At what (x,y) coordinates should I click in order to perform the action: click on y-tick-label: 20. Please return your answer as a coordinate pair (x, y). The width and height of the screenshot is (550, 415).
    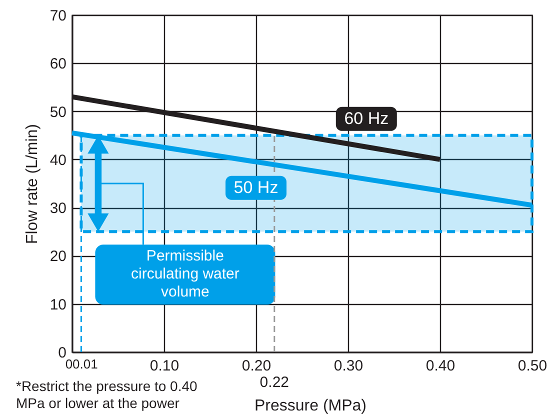
    Looking at the image, I should click on (58, 257).